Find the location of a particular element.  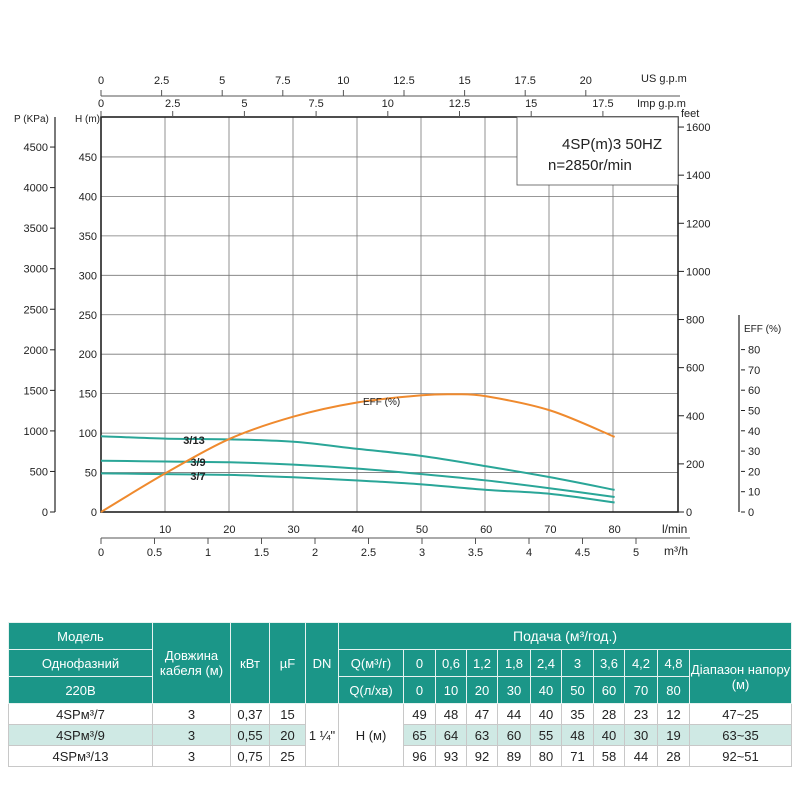

flow-lmin-value: 10 is located at coordinates (451, 690).